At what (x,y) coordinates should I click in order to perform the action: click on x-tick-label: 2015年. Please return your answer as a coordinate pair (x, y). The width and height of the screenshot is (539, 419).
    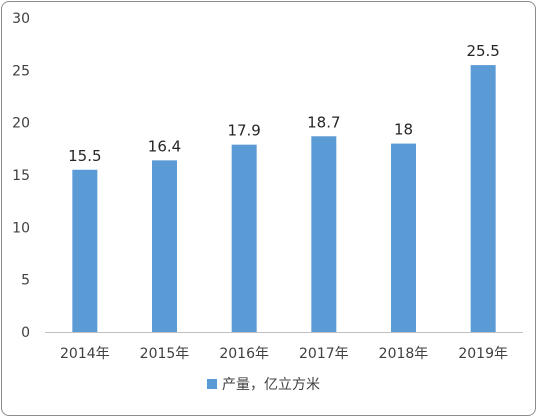
    Looking at the image, I should click on (165, 354).